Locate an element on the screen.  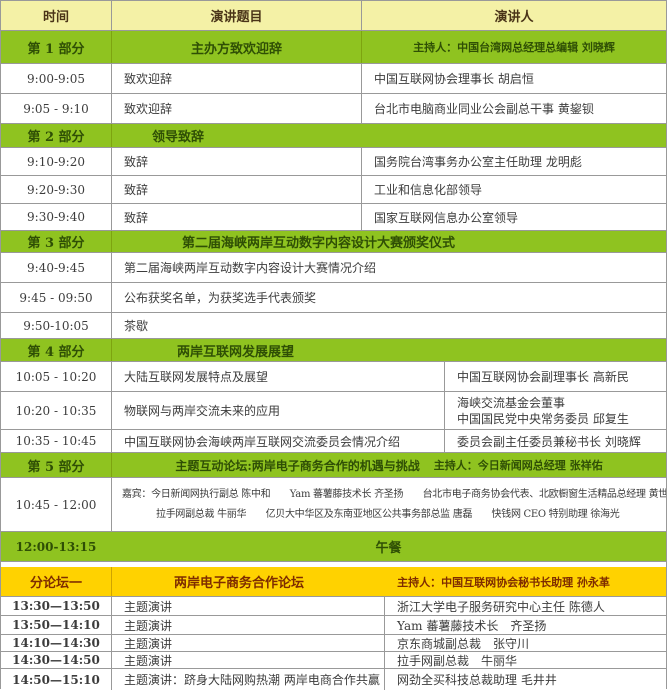
section-label: 第 3 部分 is located at coordinates (56, 243).